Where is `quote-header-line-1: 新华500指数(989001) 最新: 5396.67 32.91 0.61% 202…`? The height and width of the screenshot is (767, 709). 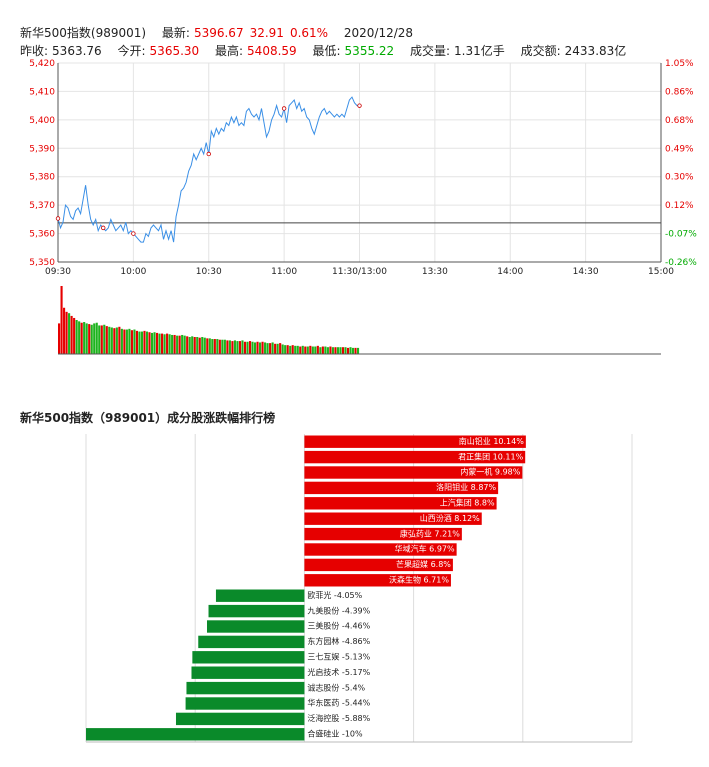 quote-header-line-1: 新华500指数(989001) 最新: 5396.67 32.91 0.61% 202… is located at coordinates (222, 32).